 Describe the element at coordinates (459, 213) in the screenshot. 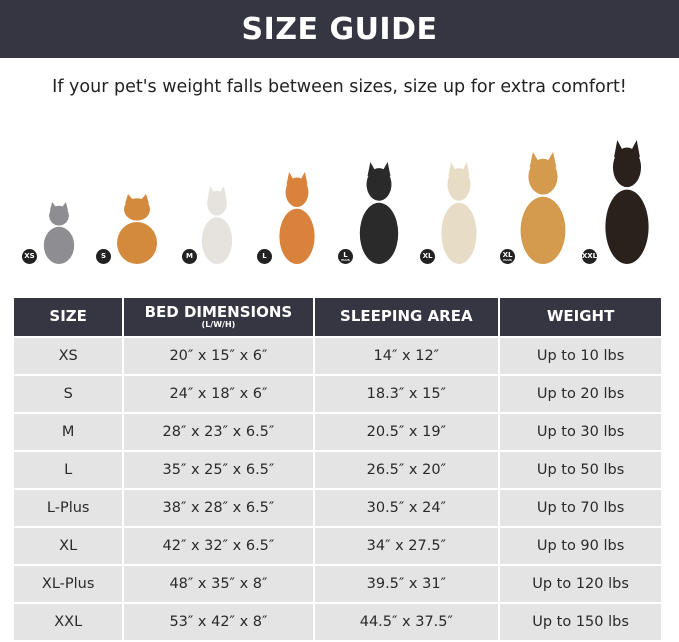

I see `labrador-image` at that location.